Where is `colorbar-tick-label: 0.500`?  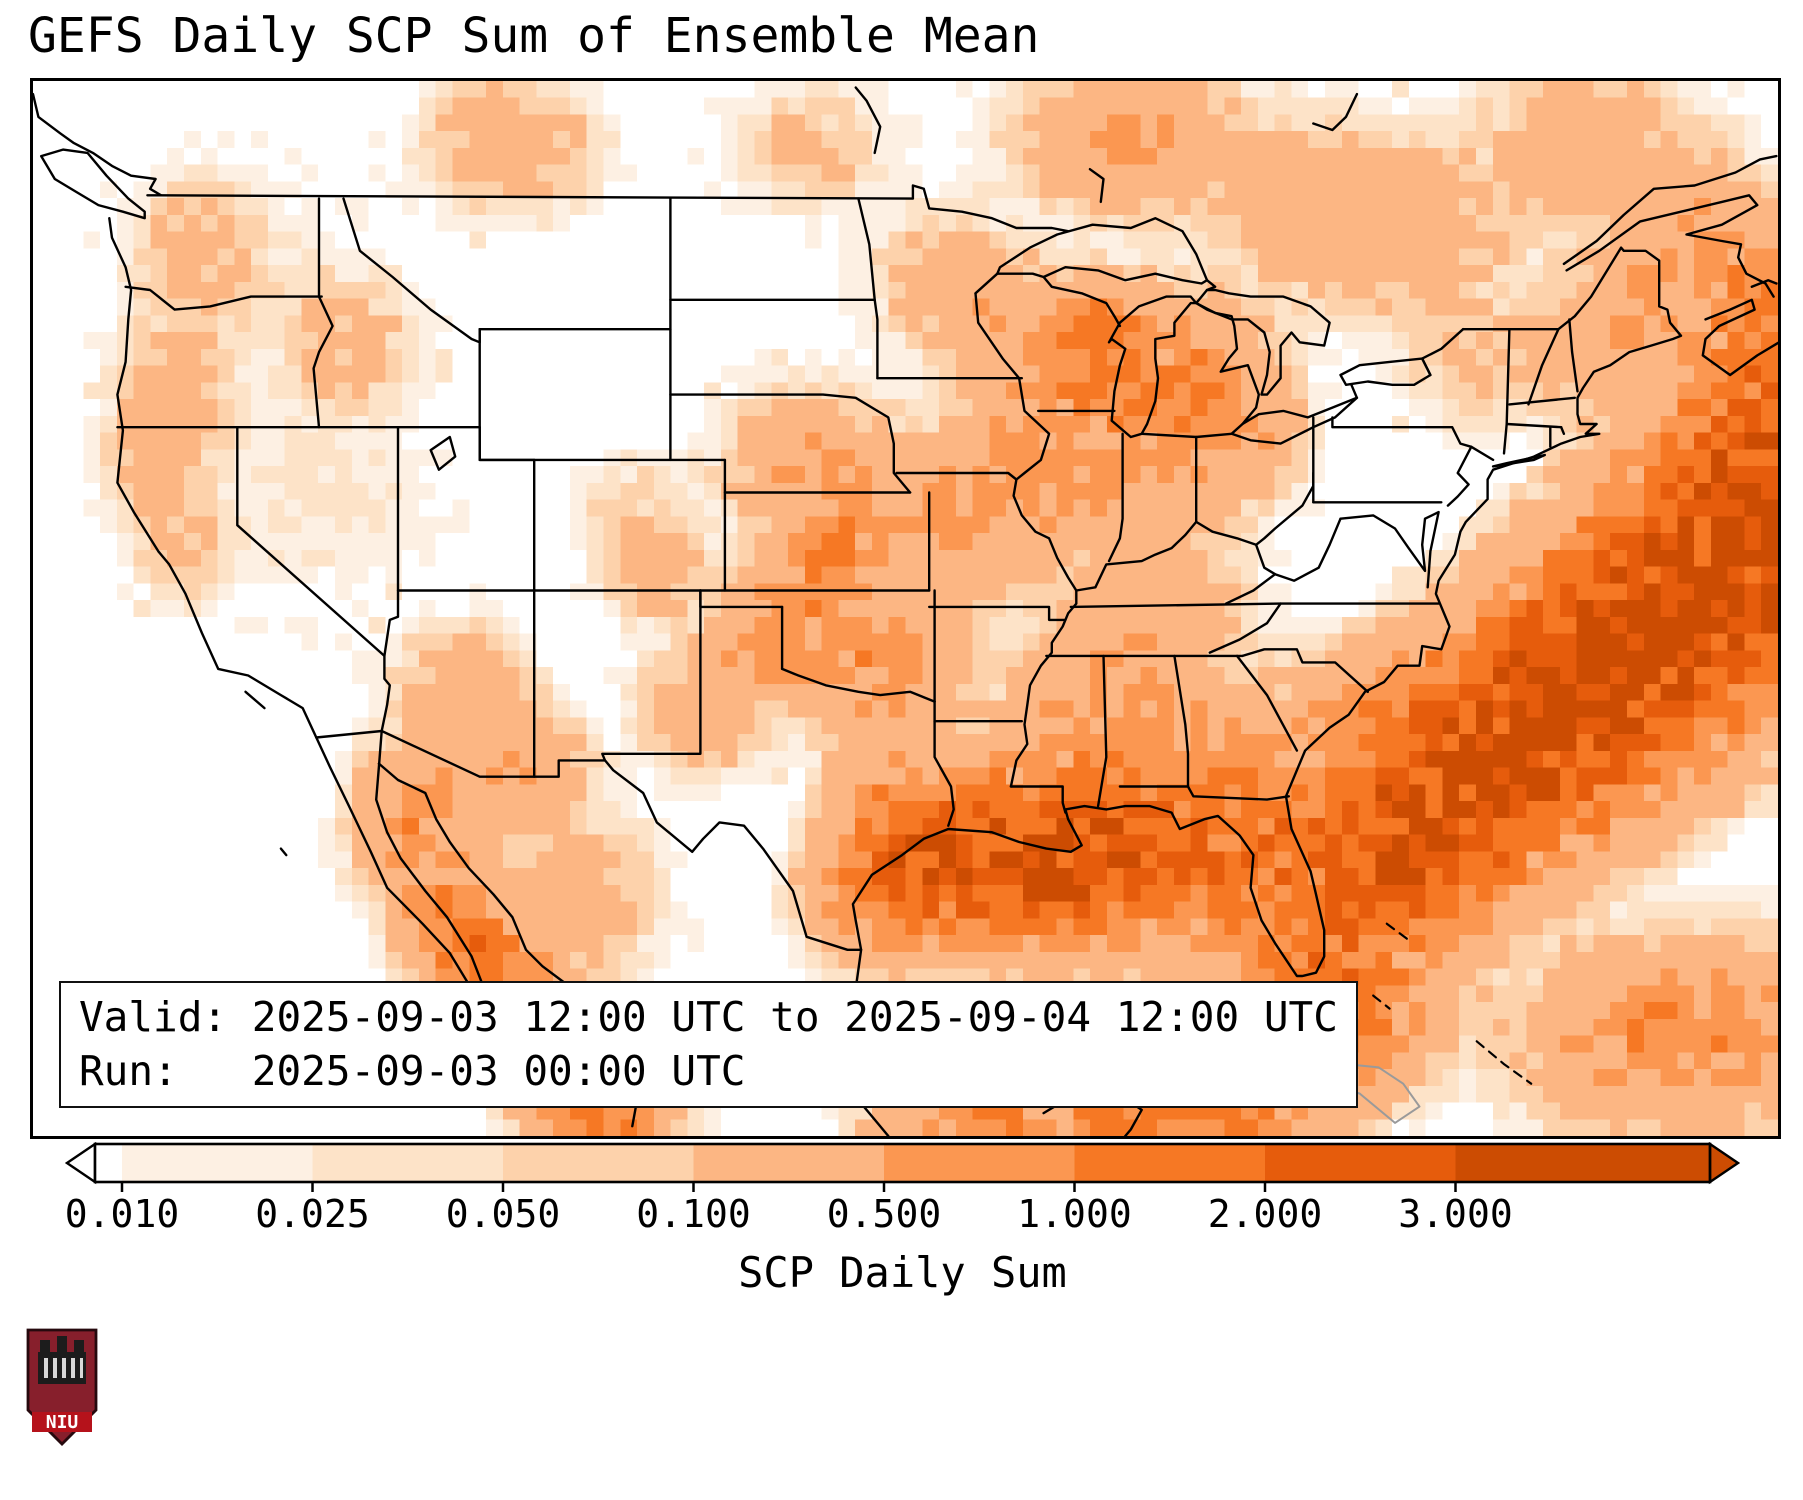
colorbar-tick-label: 0.500 is located at coordinates (884, 1214).